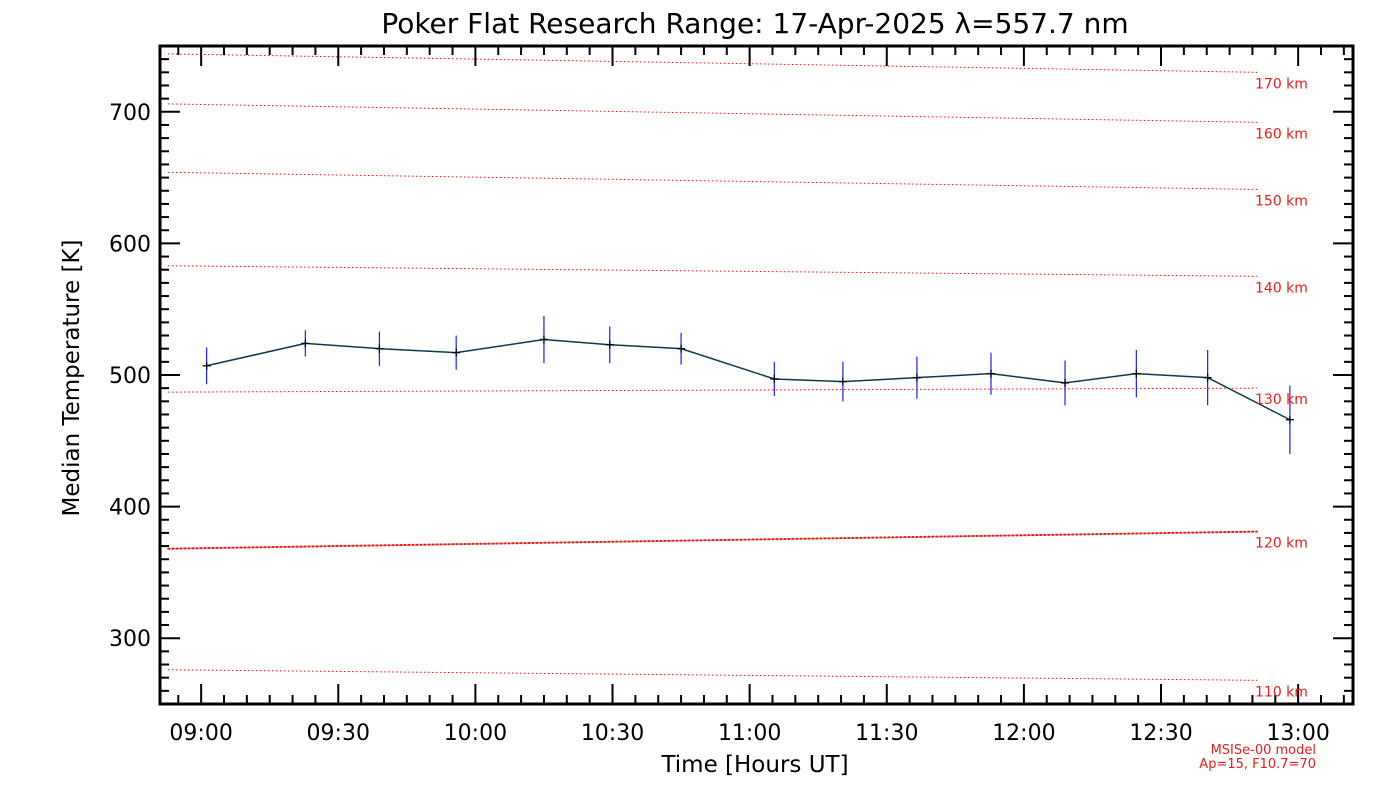 The width and height of the screenshot is (1400, 800). Describe the element at coordinates (130, 639) in the screenshot. I see `y-tick-label: 300` at that location.